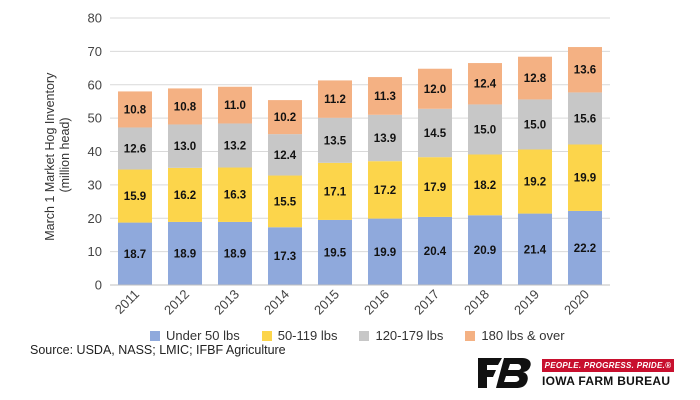 This screenshot has height=400, width=700. I want to click on org-name: IOWA FARM BUREAU, so click(606, 381).